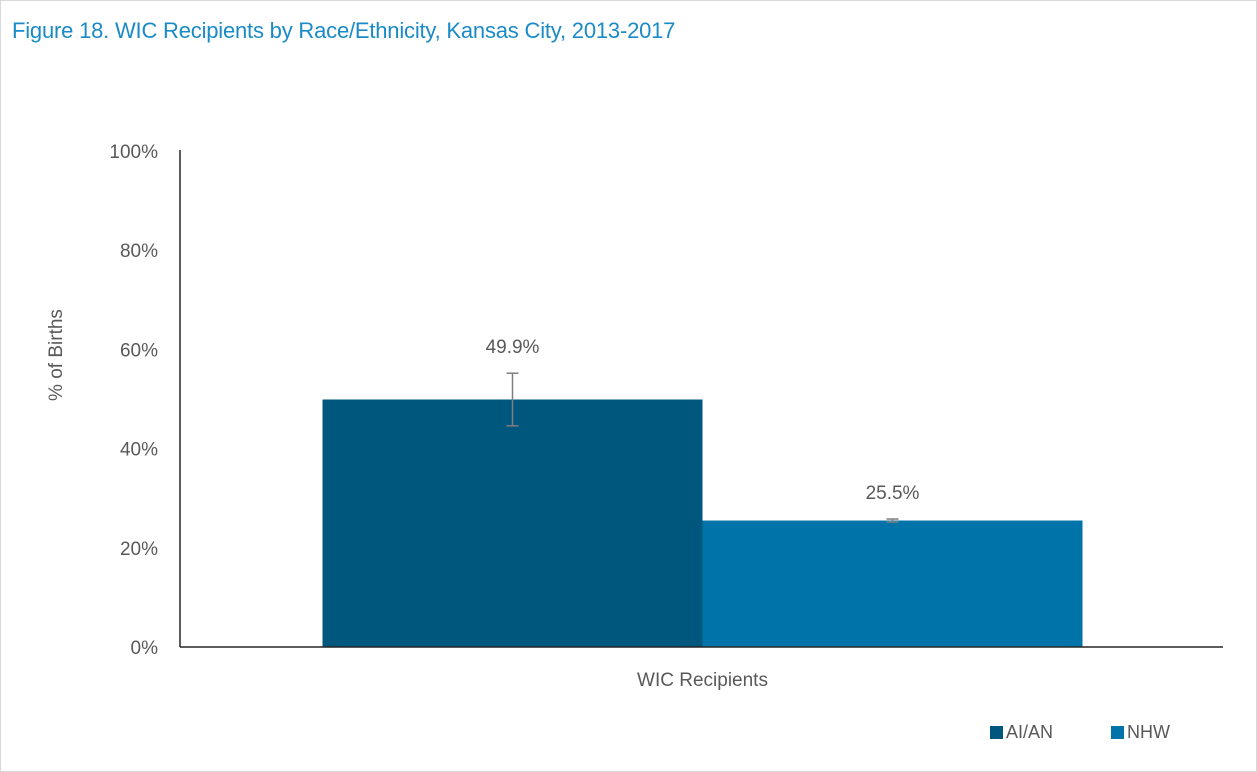  What do you see at coordinates (1148, 732) in the screenshot?
I see `legend-label-nhw: NHW` at bounding box center [1148, 732].